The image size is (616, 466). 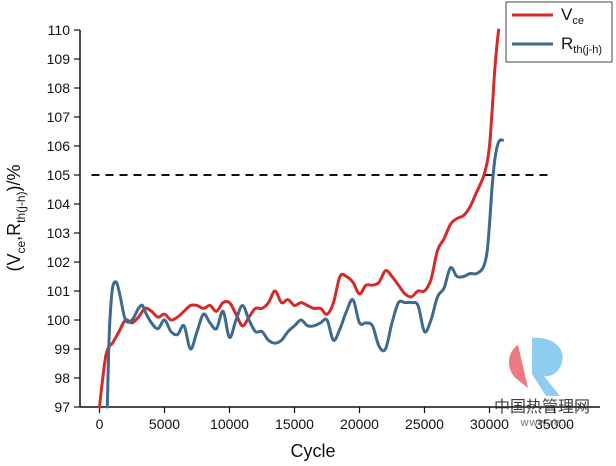 What do you see at coordinates (229, 424) in the screenshot?
I see `x-tick-label: 10000` at bounding box center [229, 424].